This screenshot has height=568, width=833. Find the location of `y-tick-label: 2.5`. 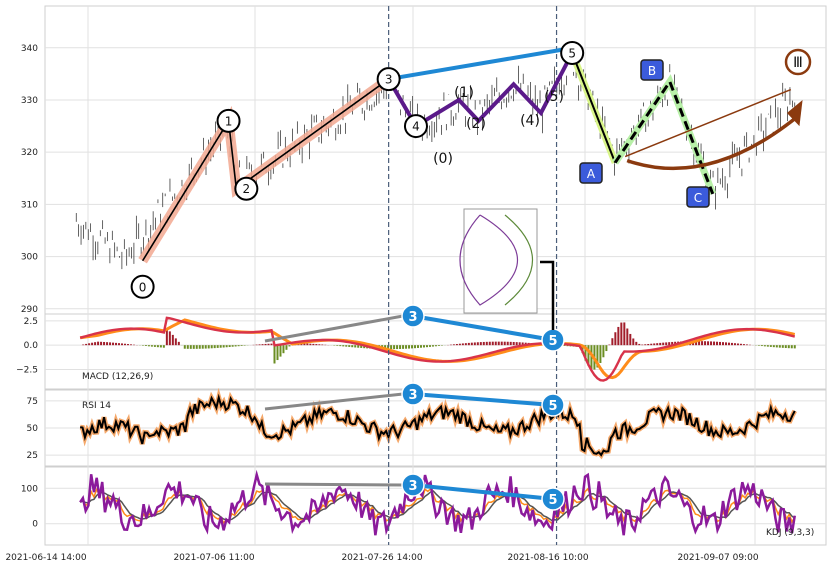

y-tick-label: 2.5 is located at coordinates (31, 322).